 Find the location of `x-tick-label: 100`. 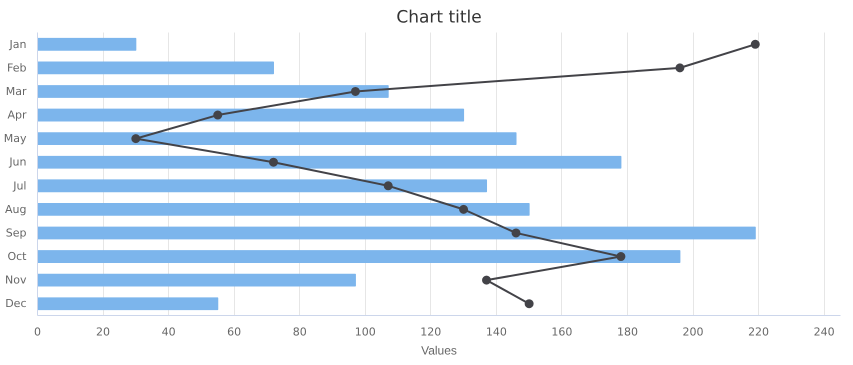

x-tick-label: 100 is located at coordinates (365, 332).